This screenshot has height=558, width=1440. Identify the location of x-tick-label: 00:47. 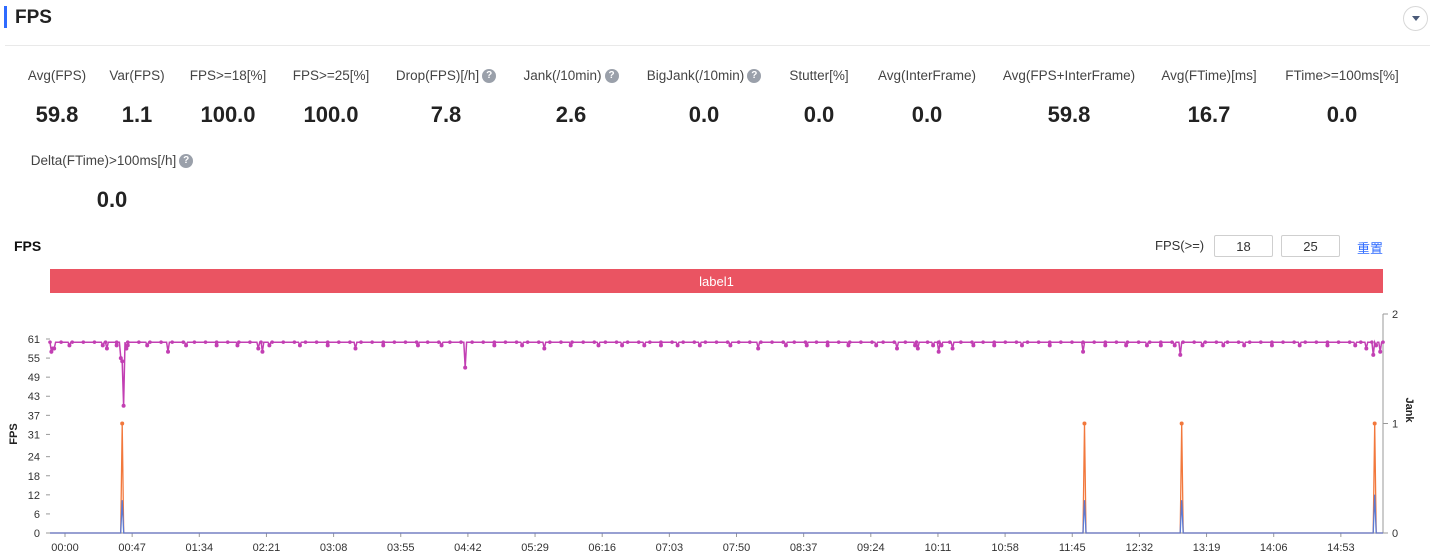
(132, 548).